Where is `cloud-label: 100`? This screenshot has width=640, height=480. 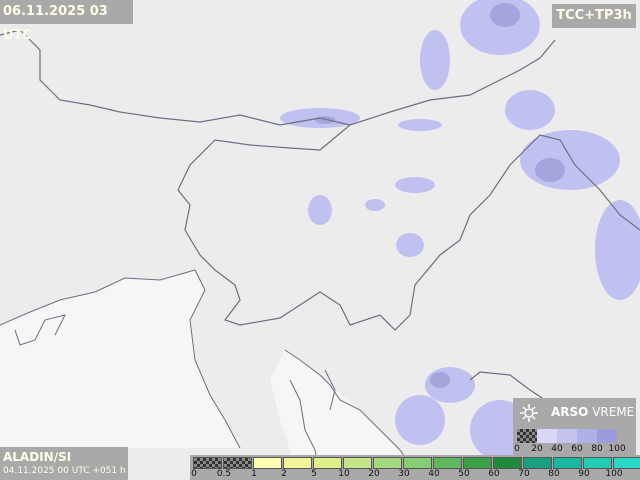
cloud-label: 100 is located at coordinates (617, 449).